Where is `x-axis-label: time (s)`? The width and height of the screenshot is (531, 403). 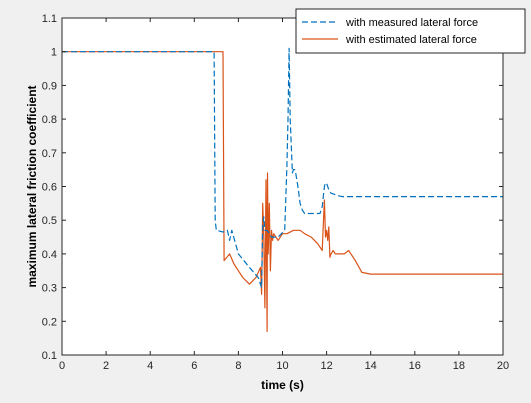 x-axis-label: time (s) is located at coordinates (282, 385).